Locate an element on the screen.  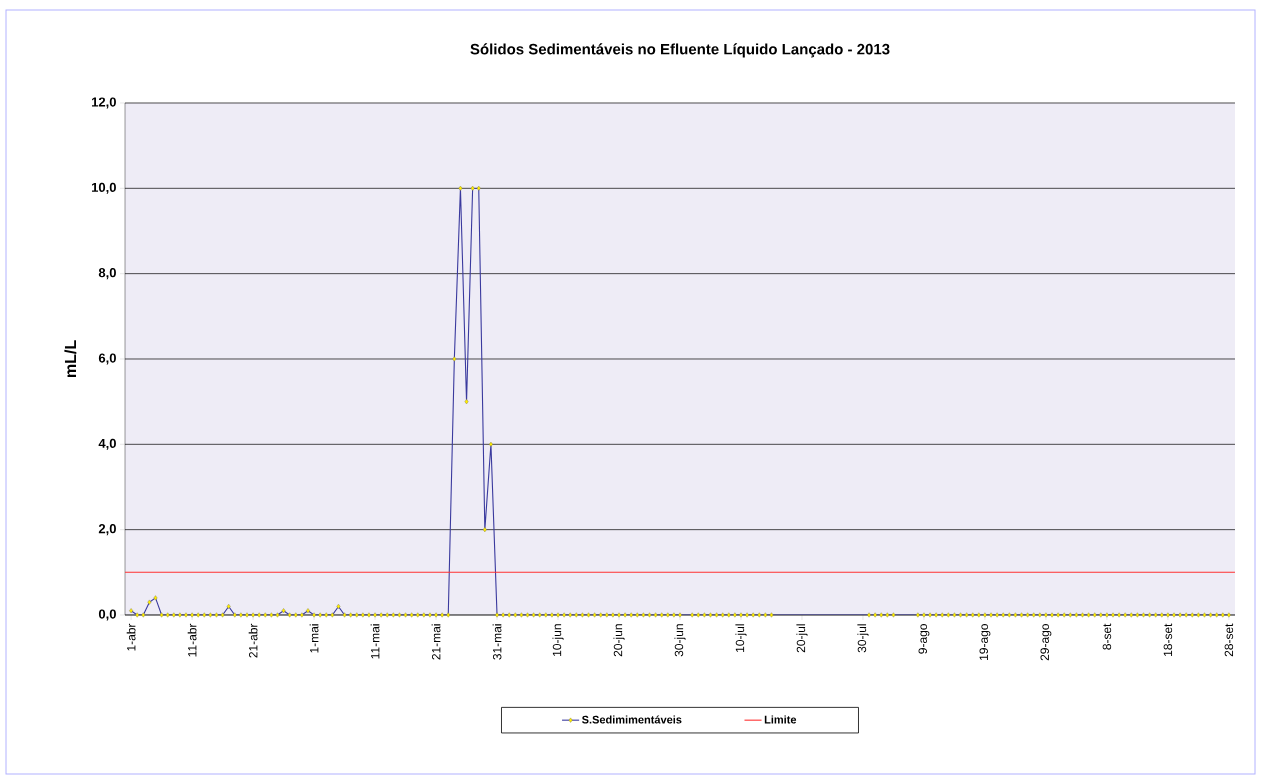
x-tick-label: 20-jul is located at coordinates (802, 638).